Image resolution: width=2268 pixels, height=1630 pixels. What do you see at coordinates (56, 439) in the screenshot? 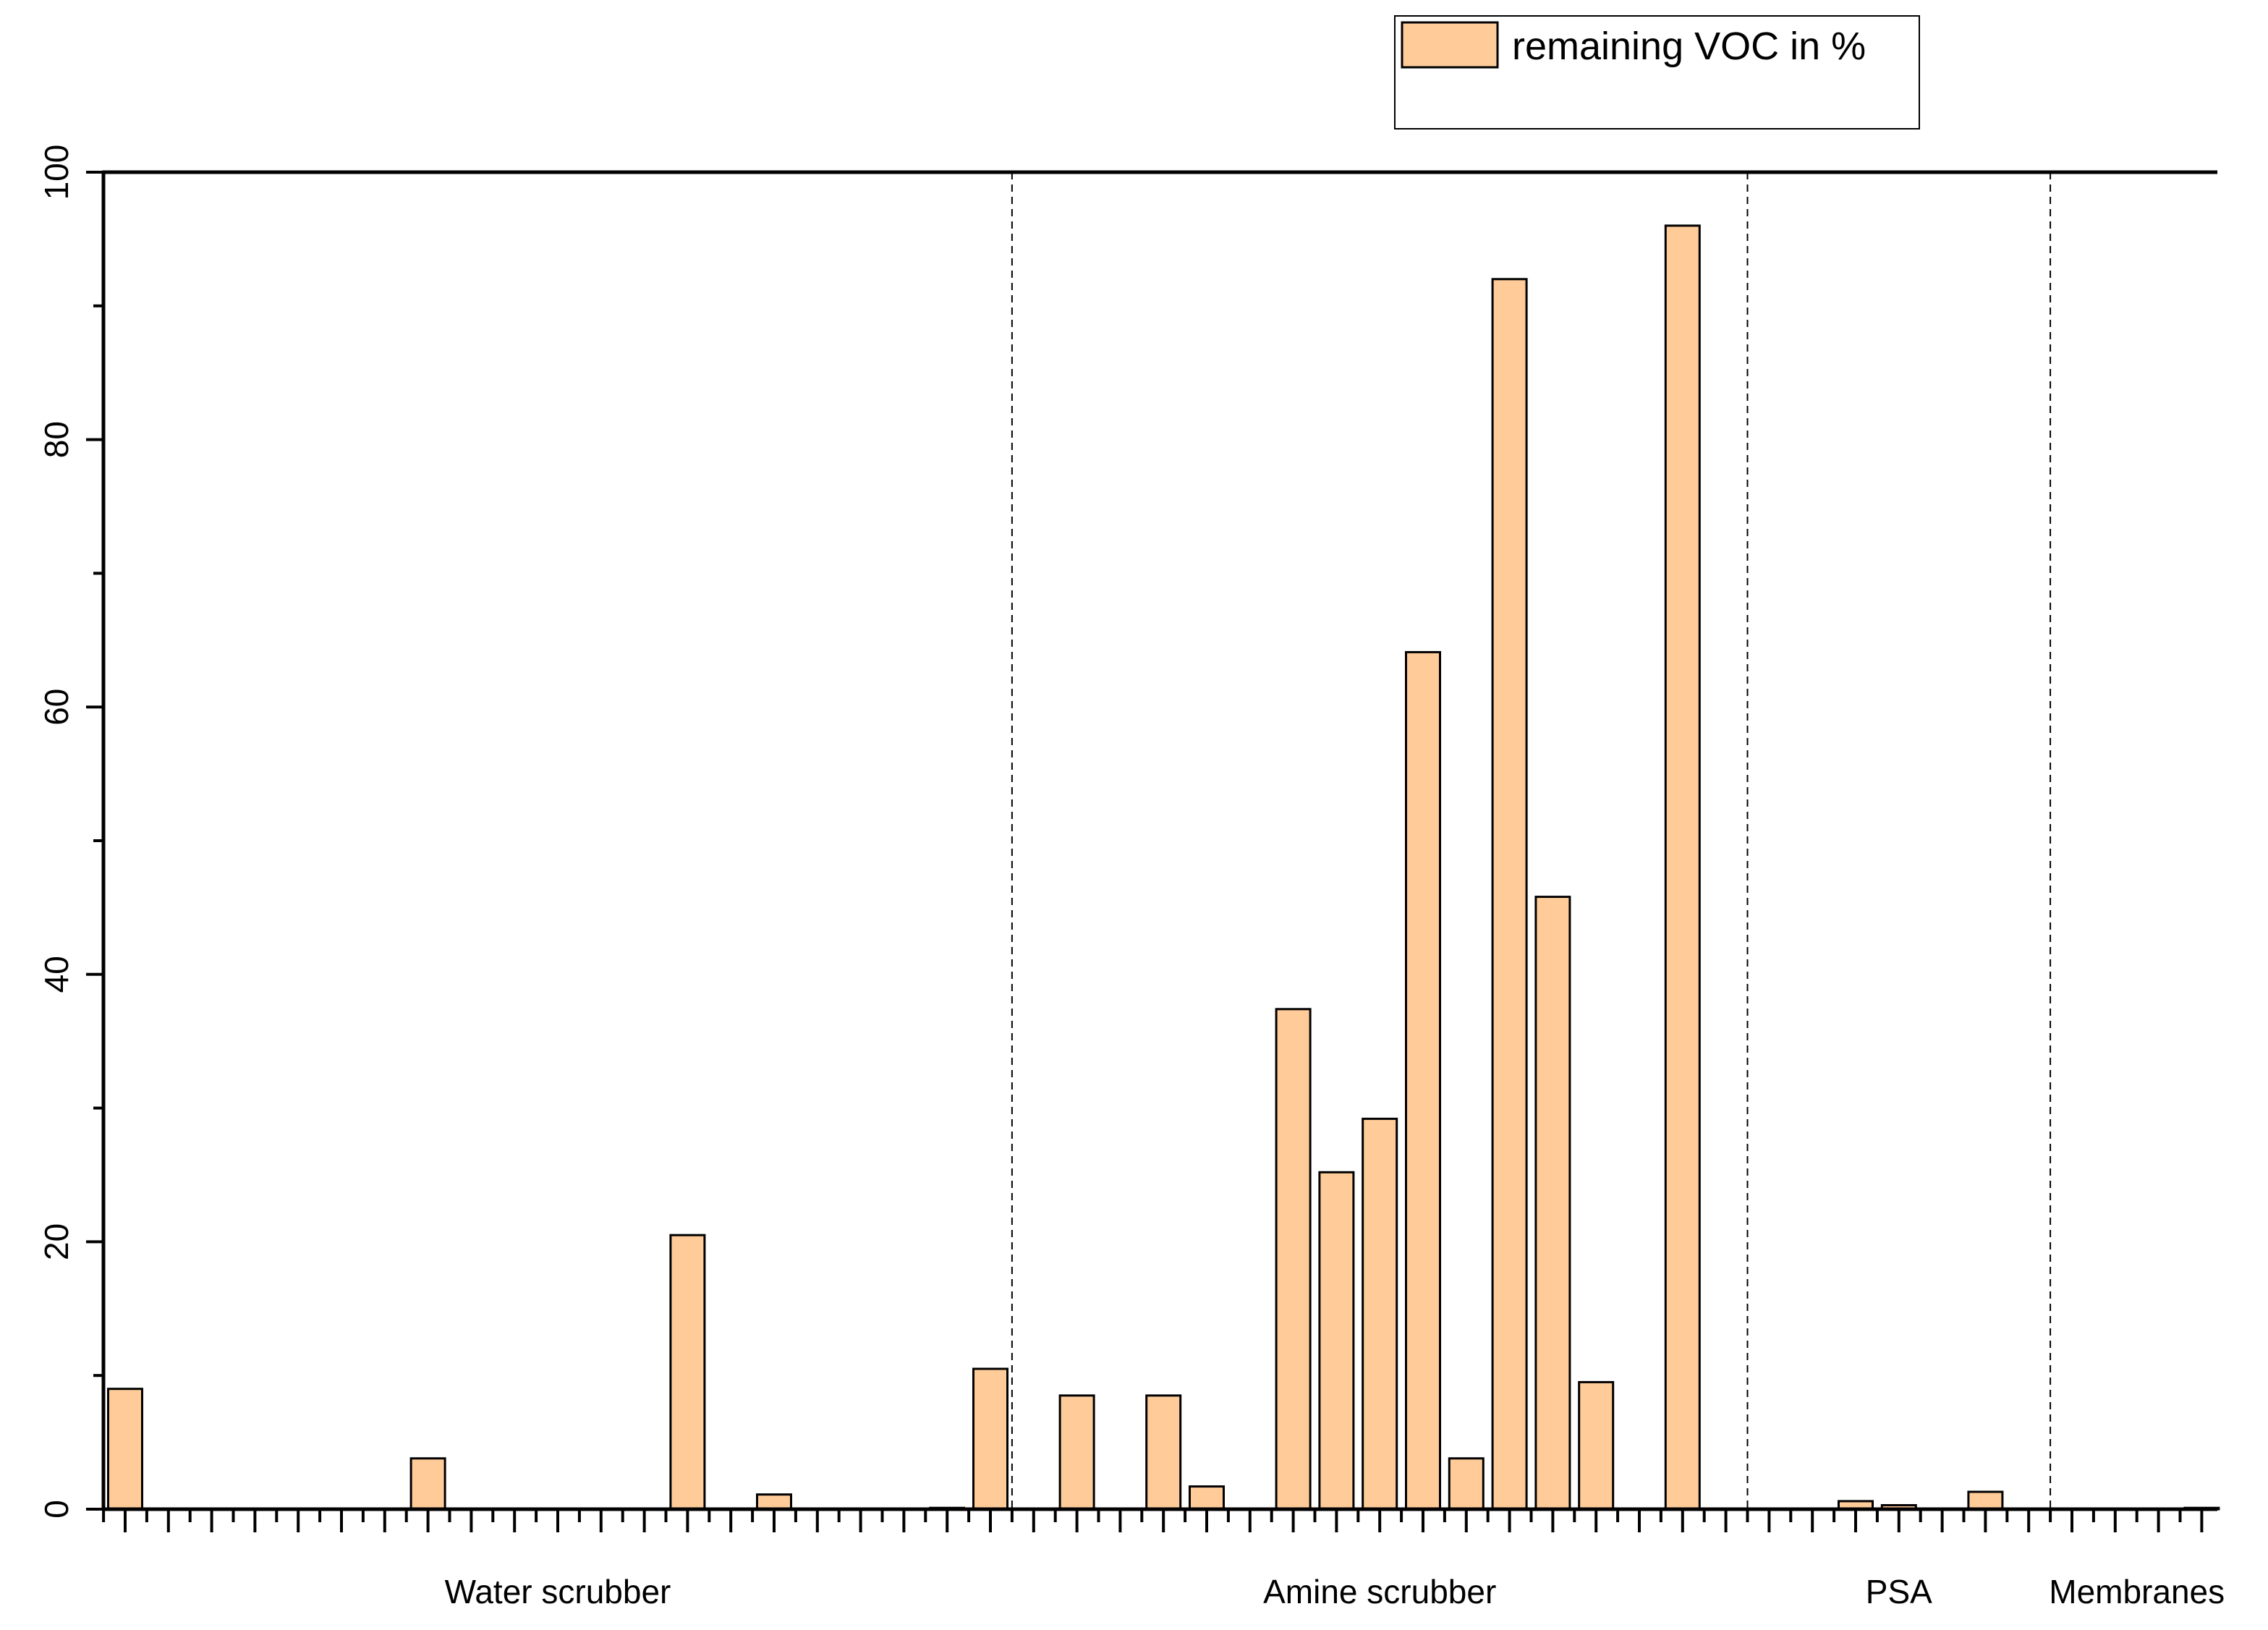
I see `y-tick-label: 80` at bounding box center [56, 439].